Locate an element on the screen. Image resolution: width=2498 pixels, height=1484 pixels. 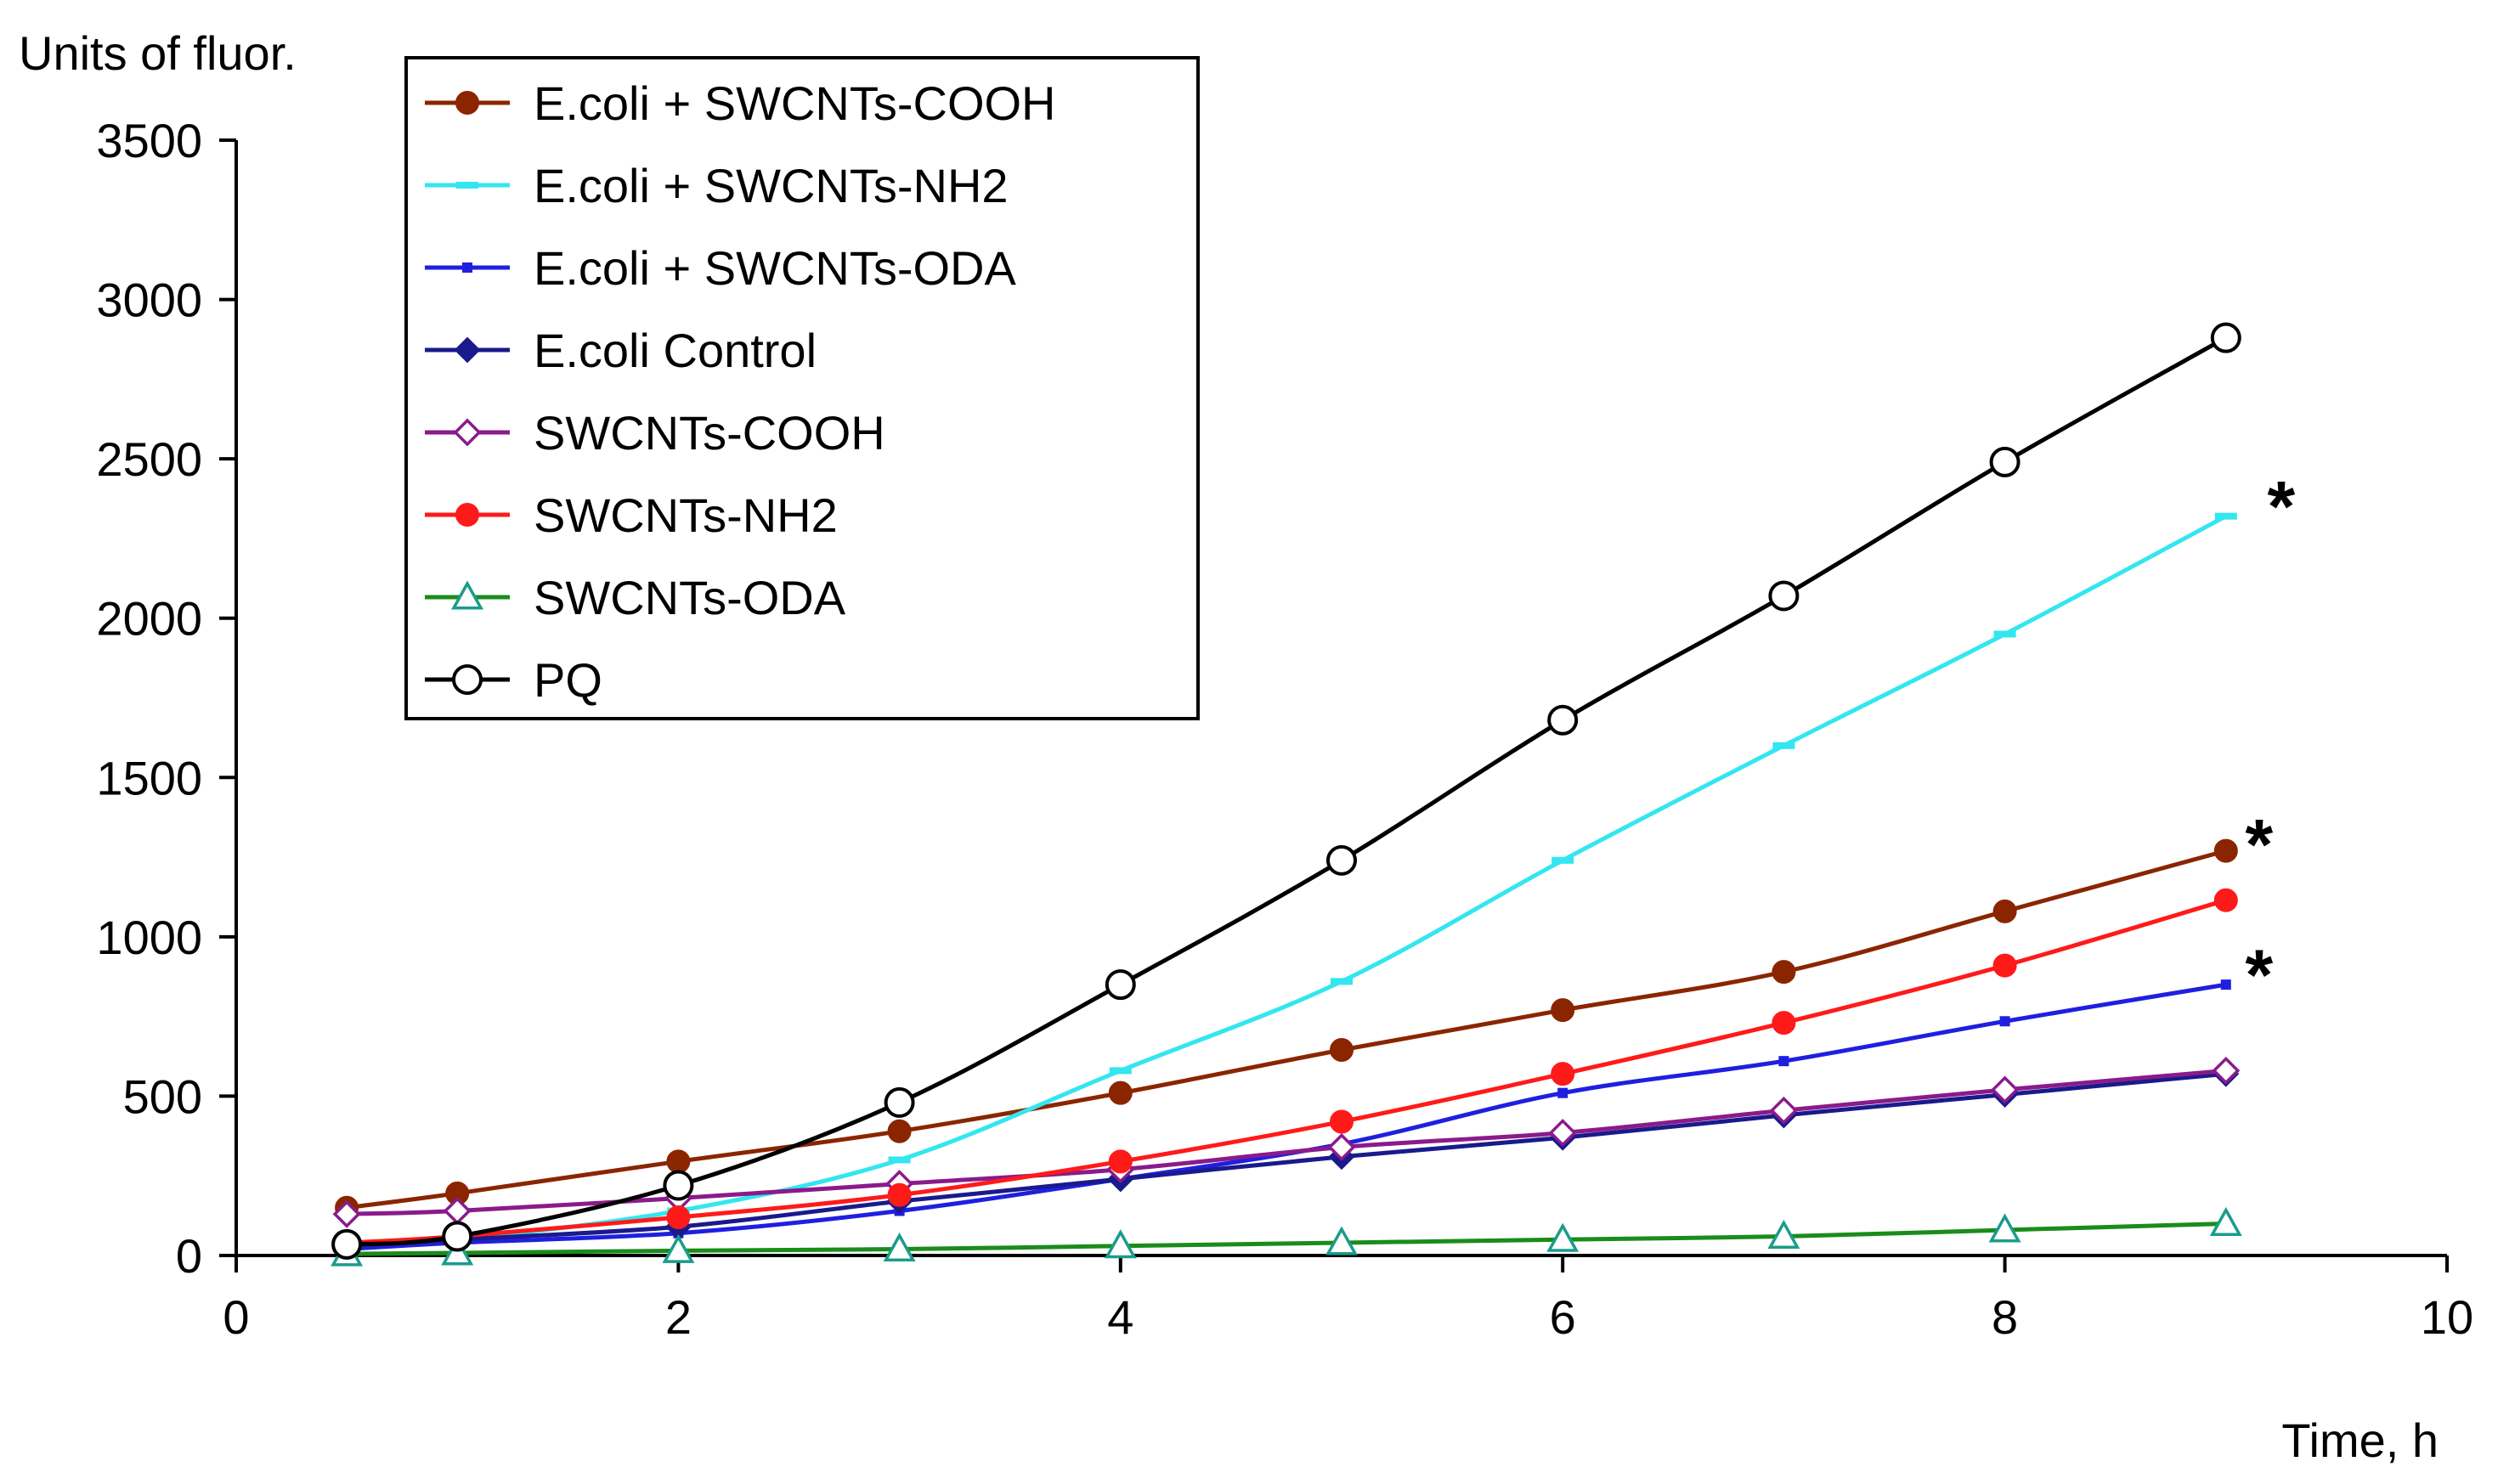
x-axis-title: Time, h is located at coordinates (2360, 1440).